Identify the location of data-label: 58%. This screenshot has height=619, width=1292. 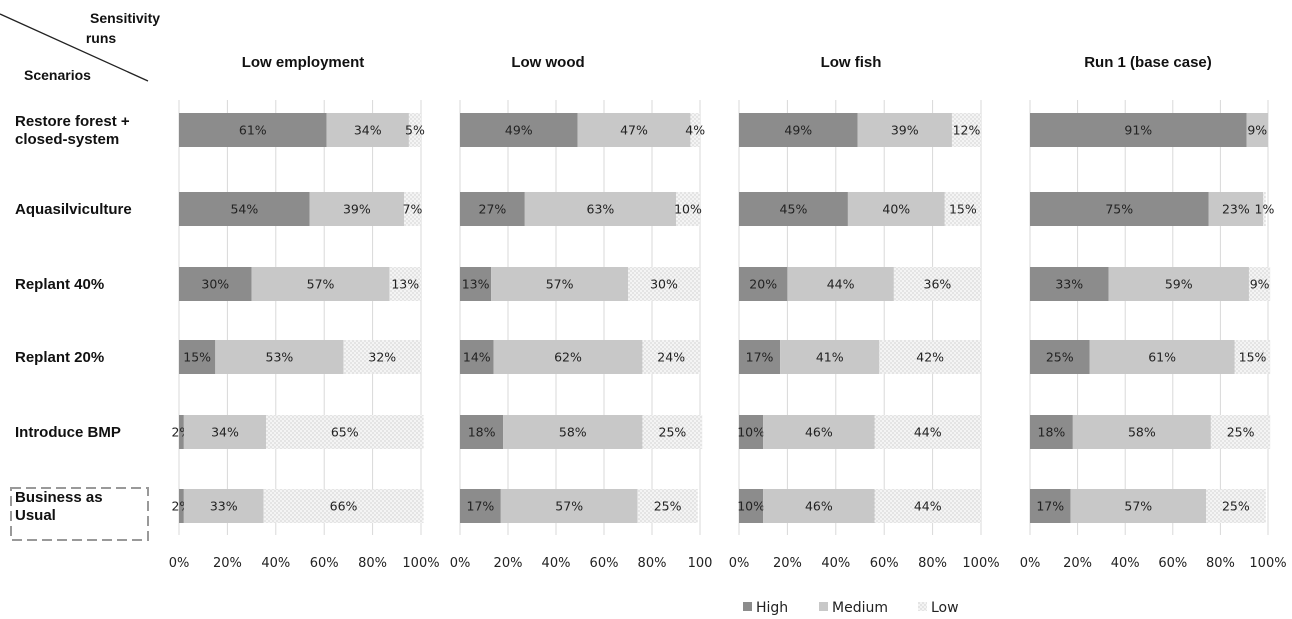
(573, 432).